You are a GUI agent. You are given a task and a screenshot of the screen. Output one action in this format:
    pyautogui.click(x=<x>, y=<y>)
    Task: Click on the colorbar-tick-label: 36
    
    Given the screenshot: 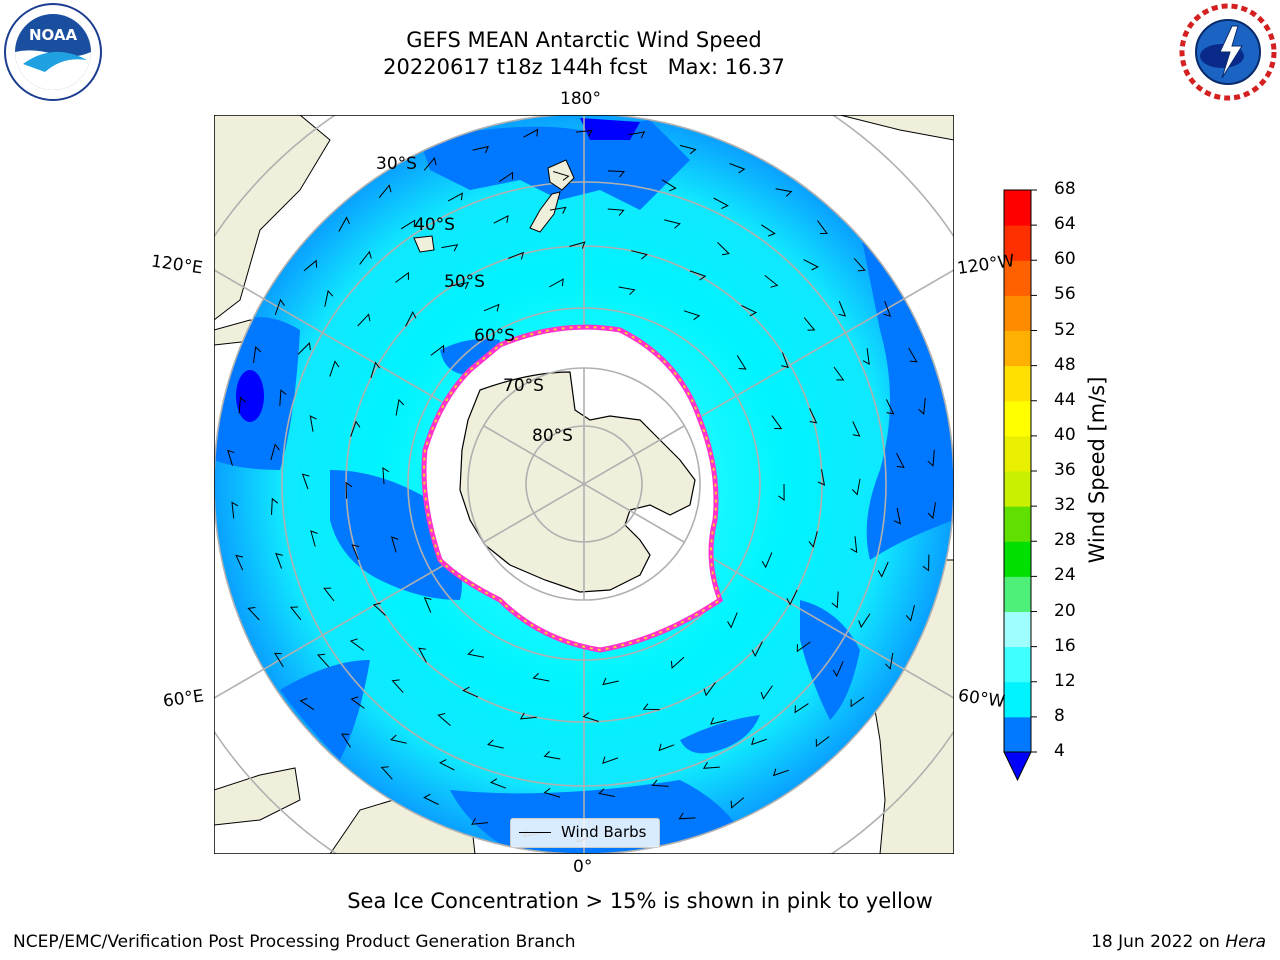 What is the action you would take?
    pyautogui.click(x=1065, y=470)
    